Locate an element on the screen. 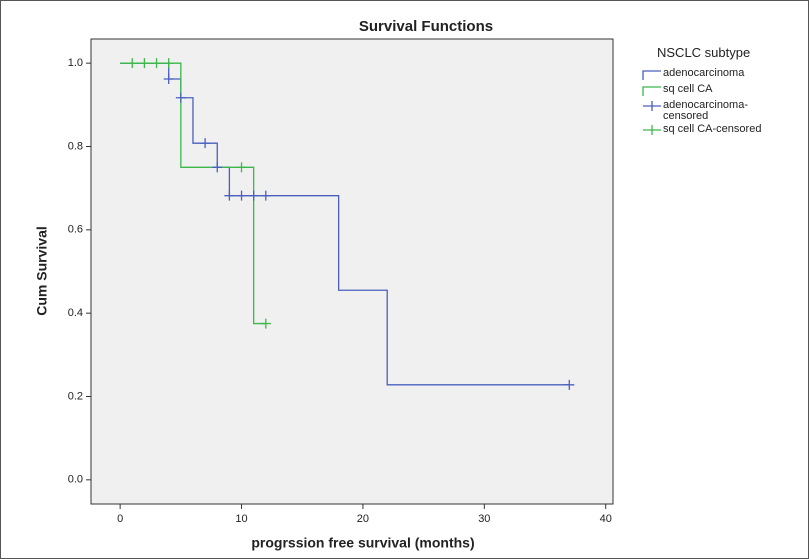  legend-item: sq cell CA is located at coordinates (723, 91).